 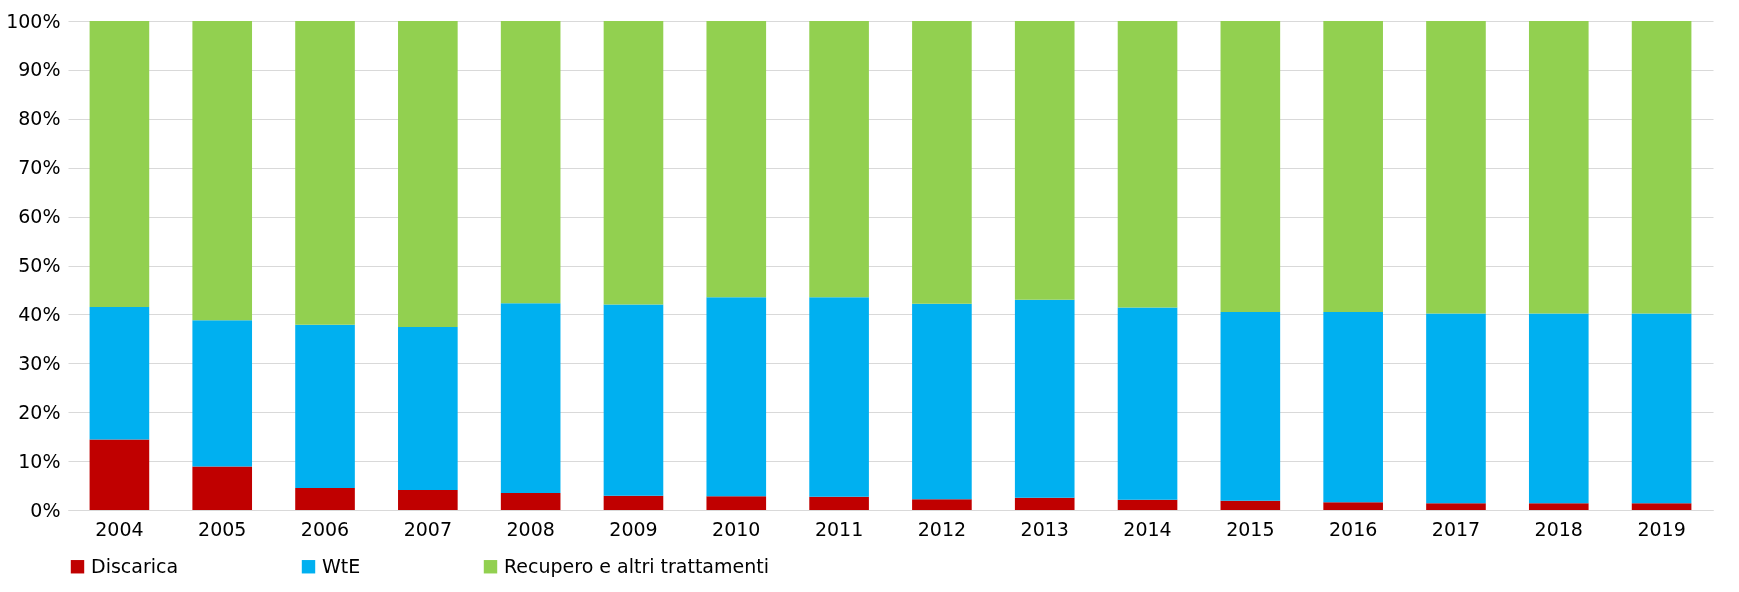 What do you see at coordinates (428, 528) in the screenshot?
I see `x-tick-label: 2007` at bounding box center [428, 528].